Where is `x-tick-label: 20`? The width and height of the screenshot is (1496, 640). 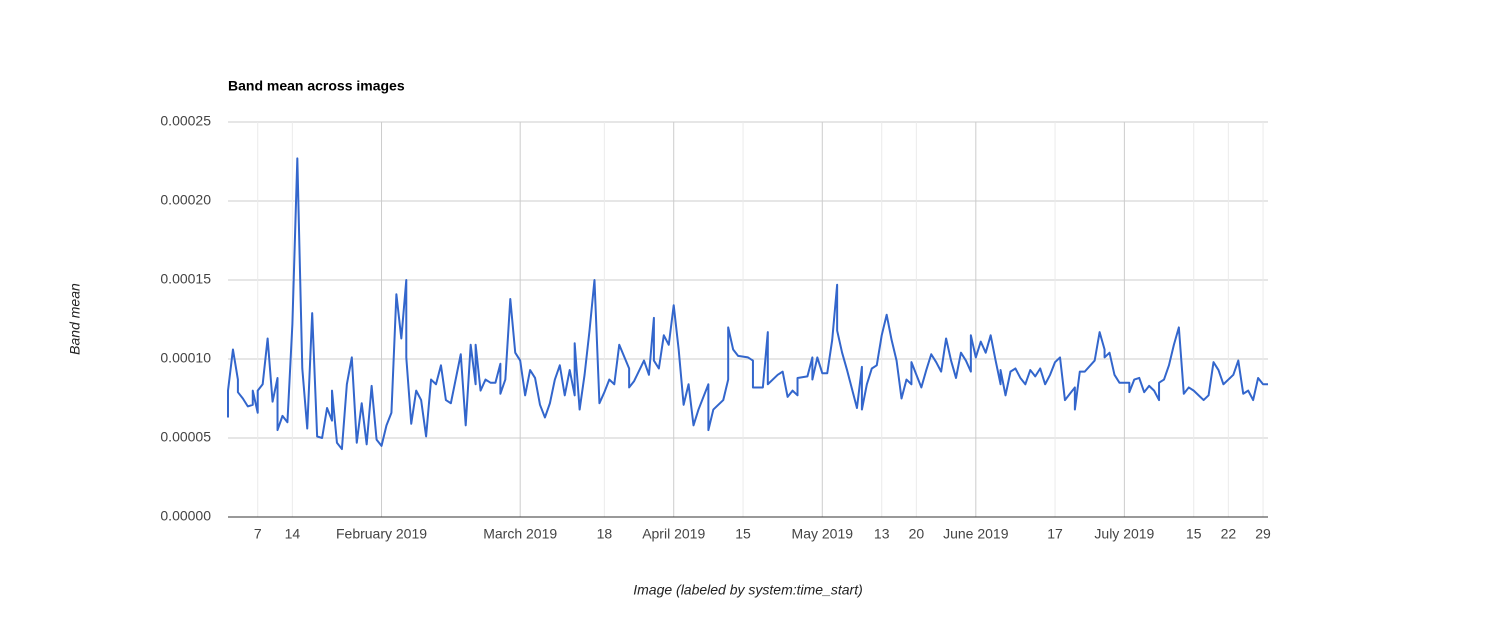 x-tick-label: 20 is located at coordinates (917, 534).